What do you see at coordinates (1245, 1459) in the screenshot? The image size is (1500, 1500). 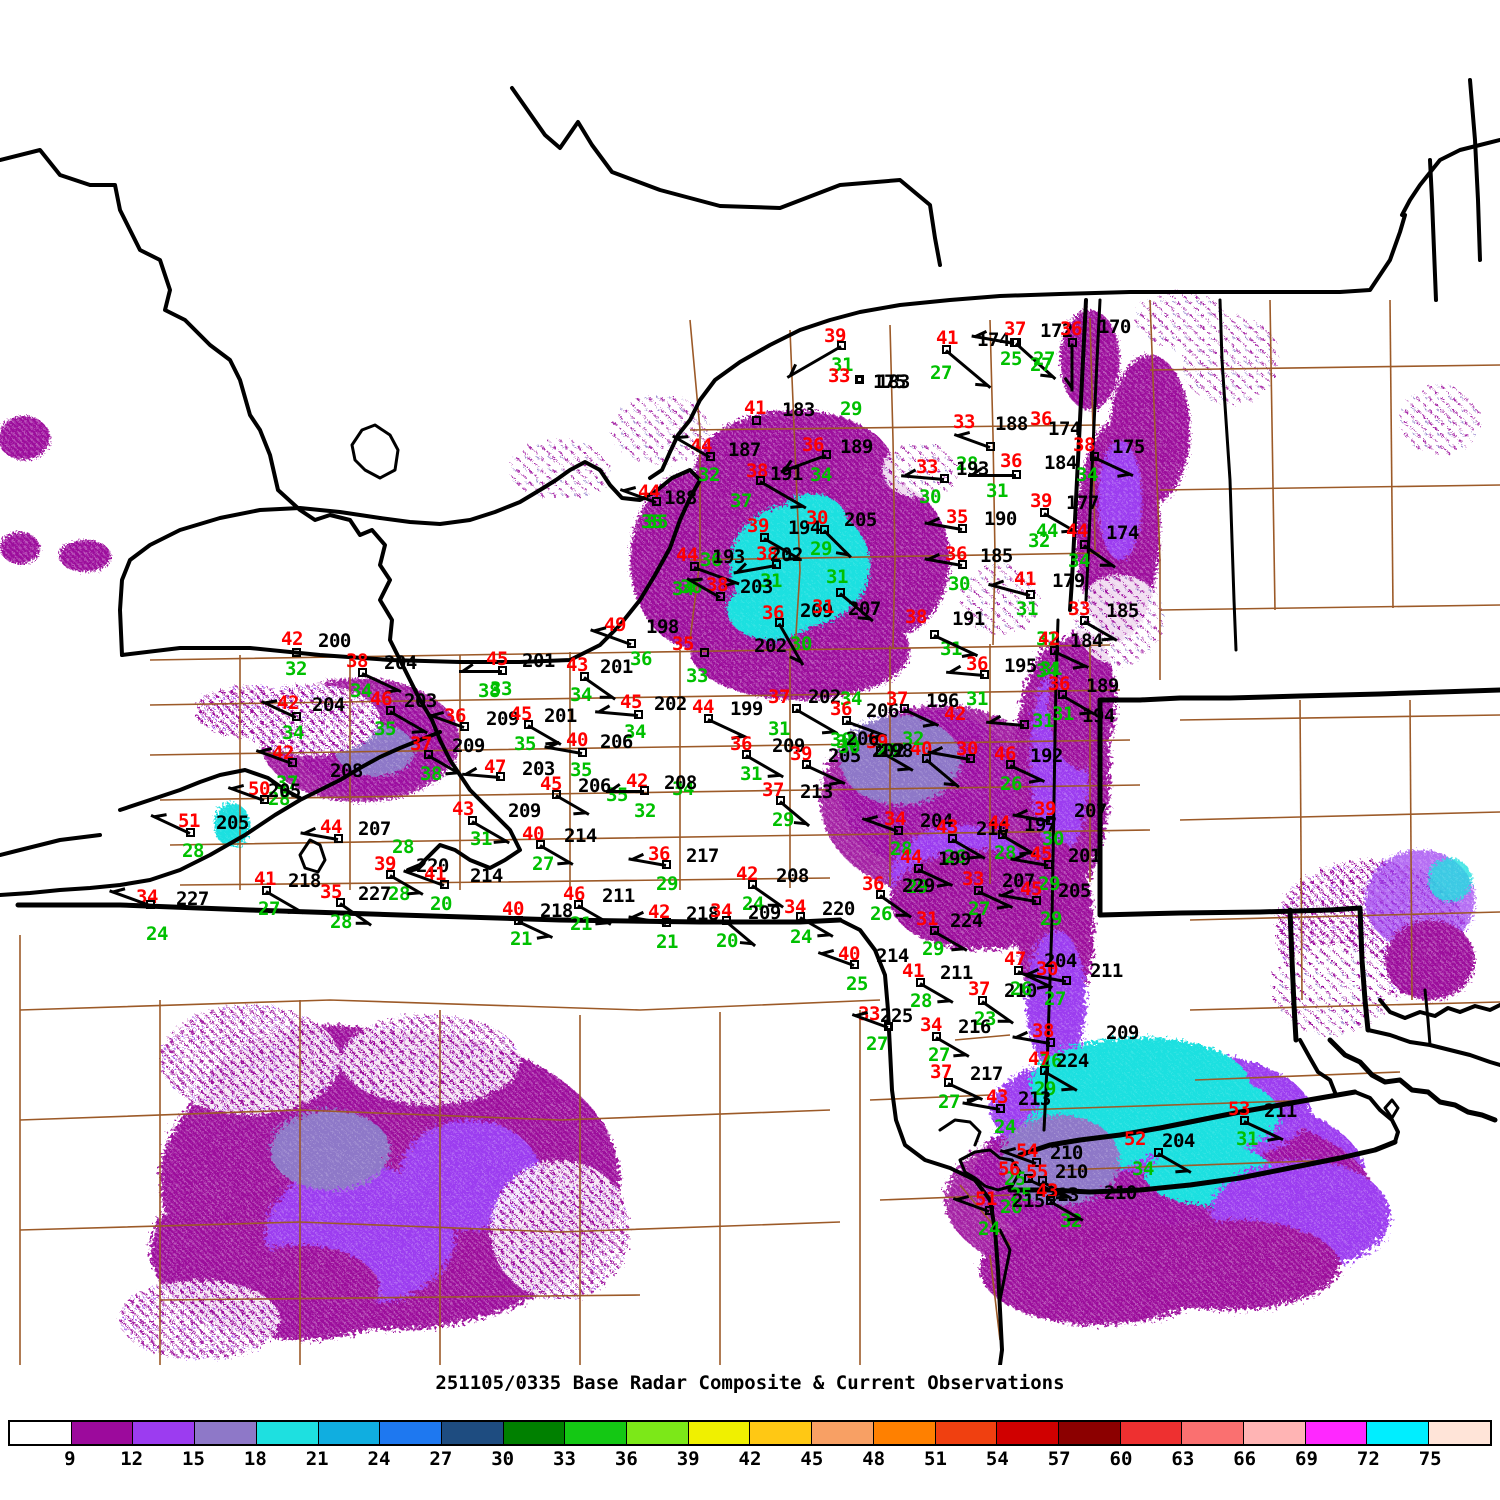 I see `colorbar-tick-66: 66` at bounding box center [1245, 1459].